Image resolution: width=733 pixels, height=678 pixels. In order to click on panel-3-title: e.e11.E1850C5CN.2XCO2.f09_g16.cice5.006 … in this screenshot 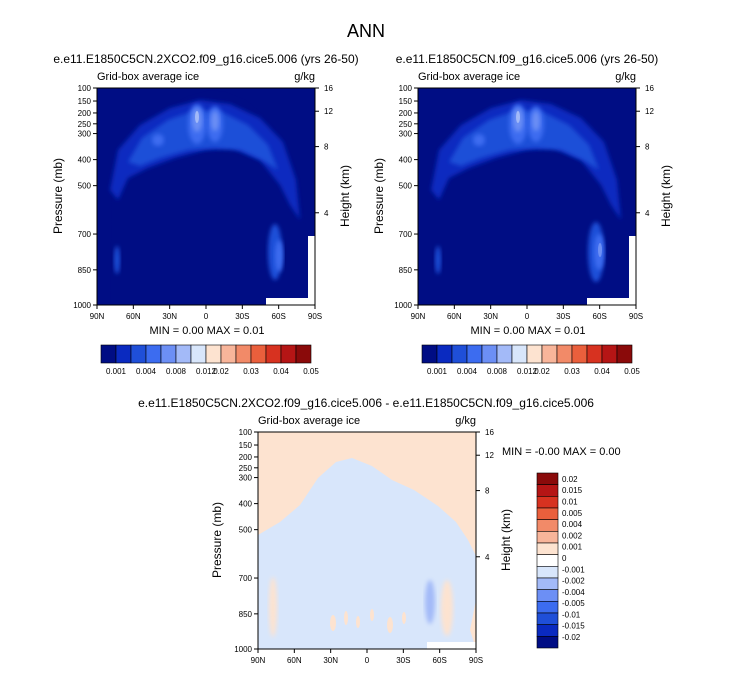, I will do `click(366, 403)`.